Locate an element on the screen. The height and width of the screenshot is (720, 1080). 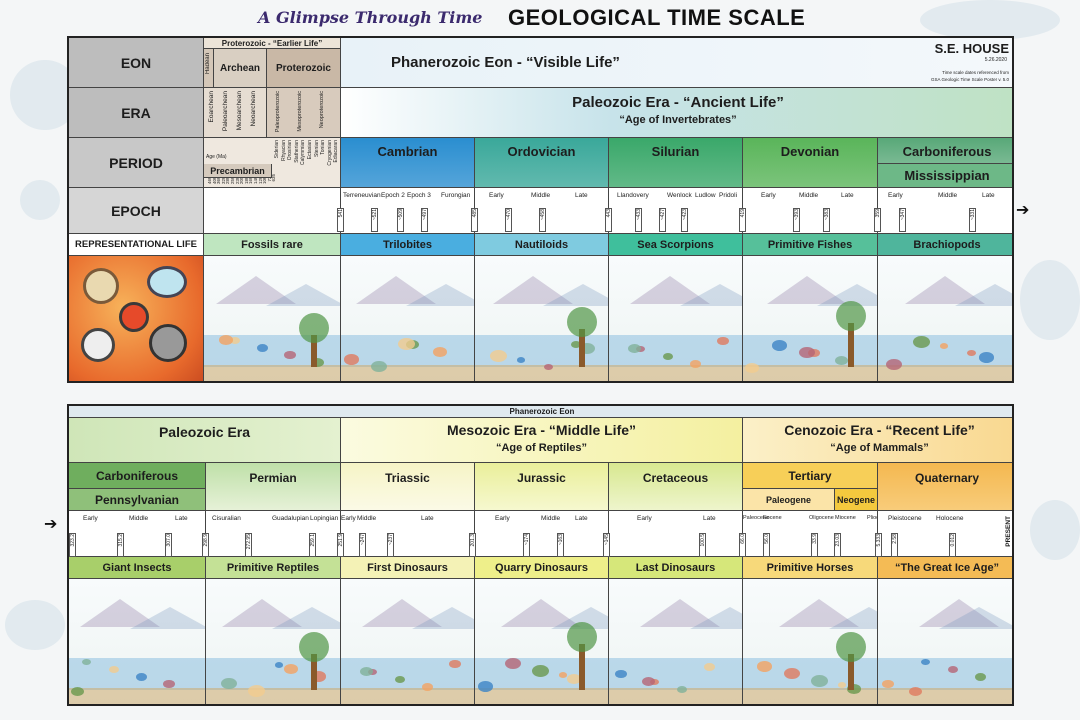
poster-subtitle: A Glimpse Through Time is located at coordinates (370, 17).